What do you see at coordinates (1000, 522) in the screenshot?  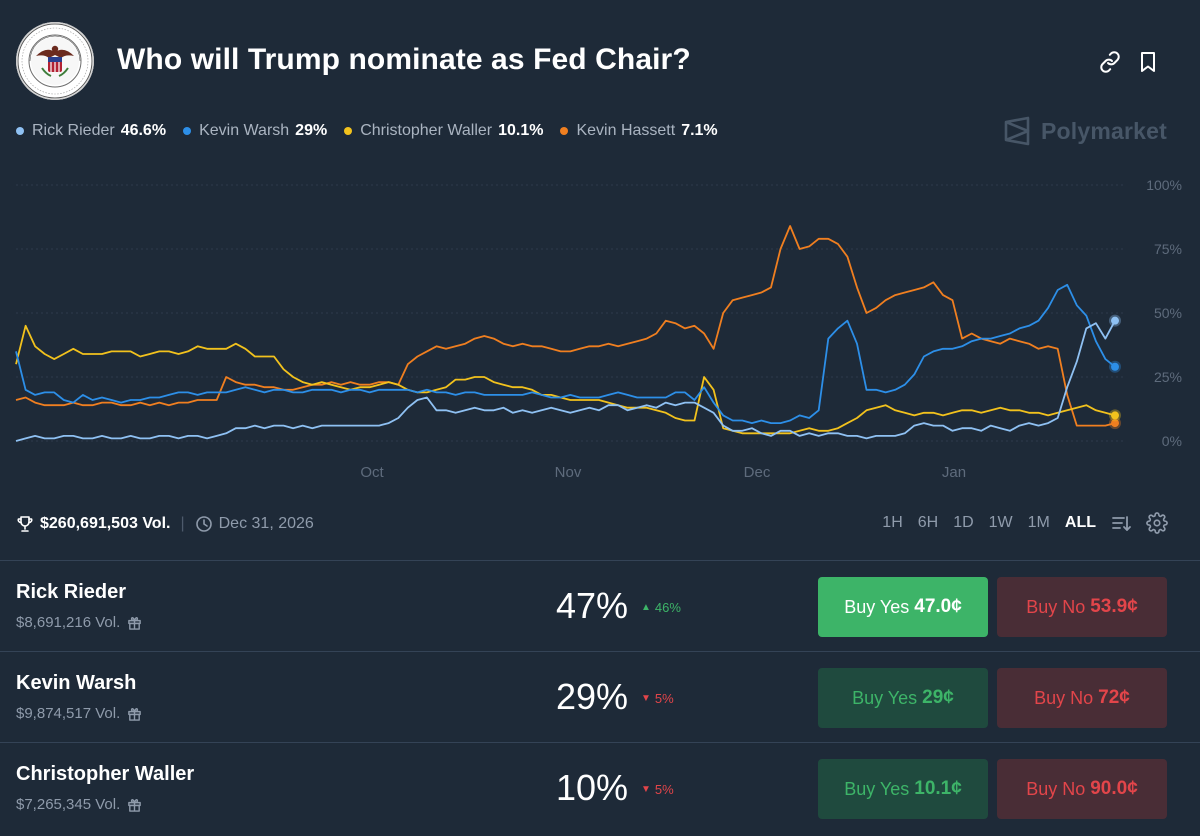 I see `range-1w-button: 1W` at bounding box center [1000, 522].